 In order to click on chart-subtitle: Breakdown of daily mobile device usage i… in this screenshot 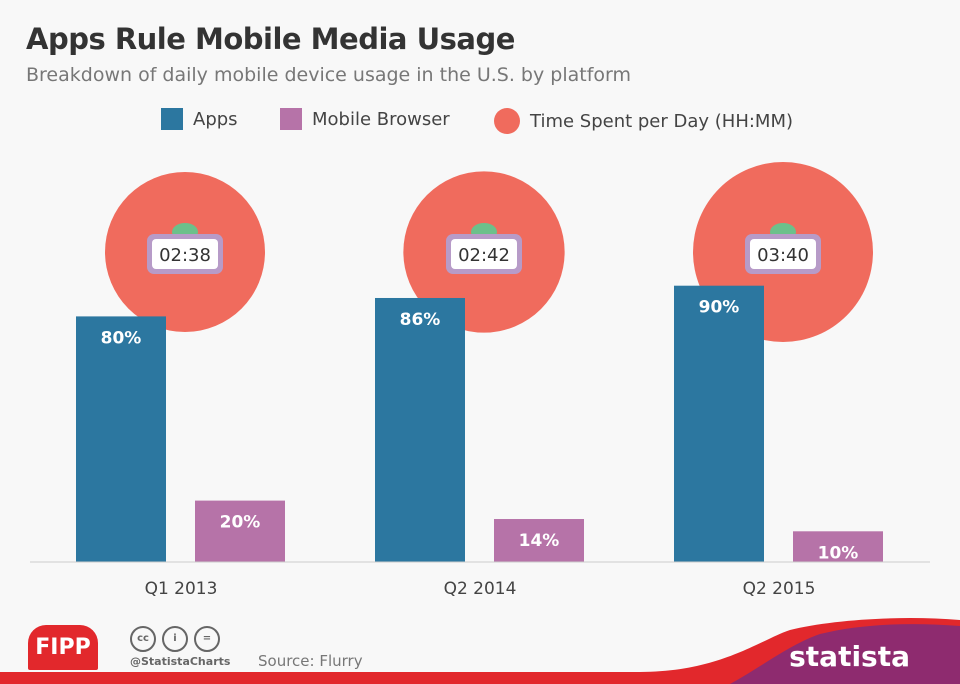, I will do `click(329, 75)`.